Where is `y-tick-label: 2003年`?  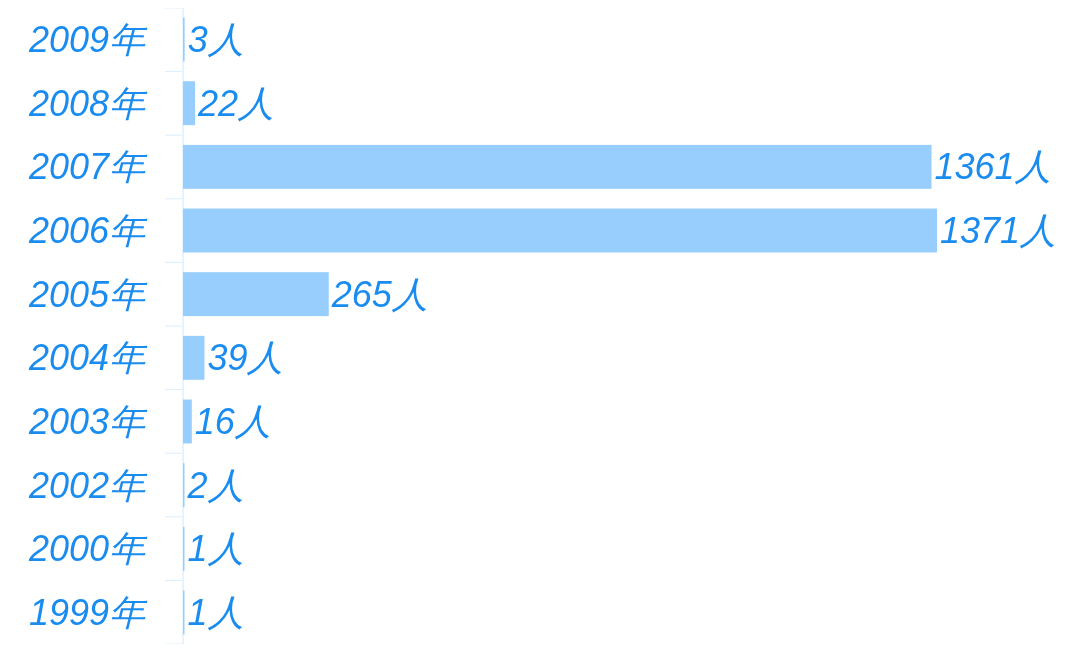 y-tick-label: 2003年 is located at coordinates (87, 422).